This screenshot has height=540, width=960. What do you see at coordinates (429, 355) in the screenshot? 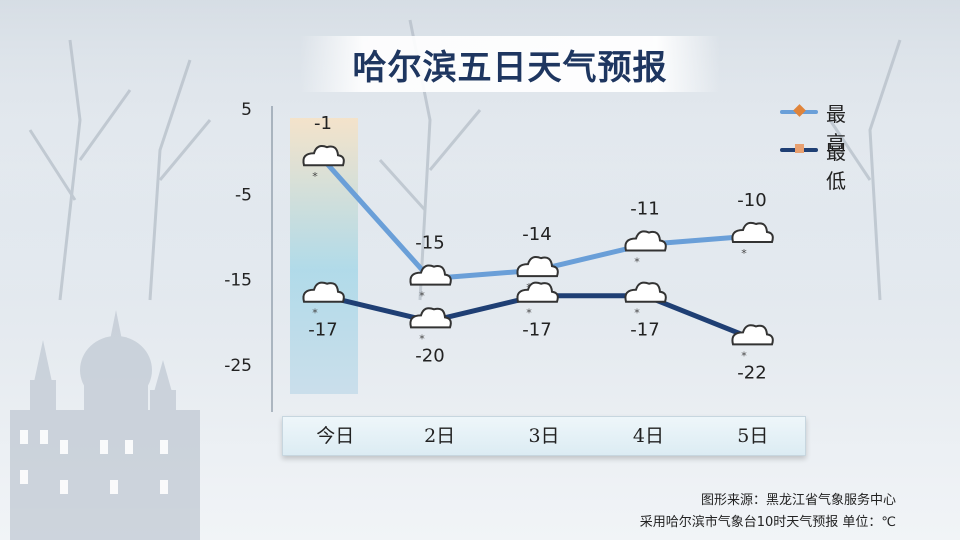
I see `low-data-label: -20` at bounding box center [429, 355].